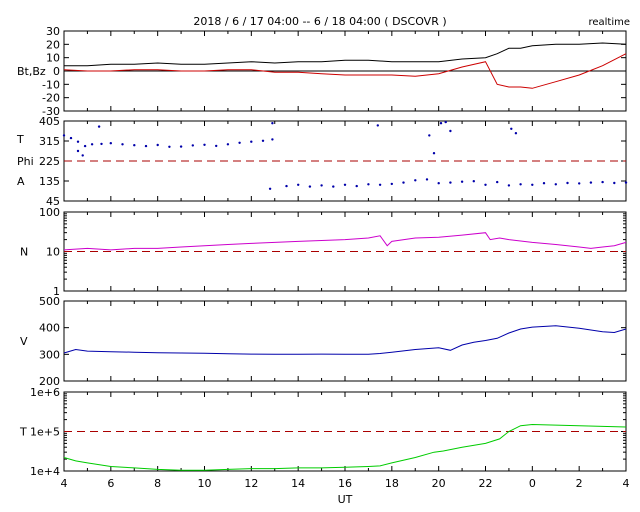 This screenshot has height=512, width=640. Describe the element at coordinates (486, 483) in the screenshot. I see `x-tick-label: 22` at that location.